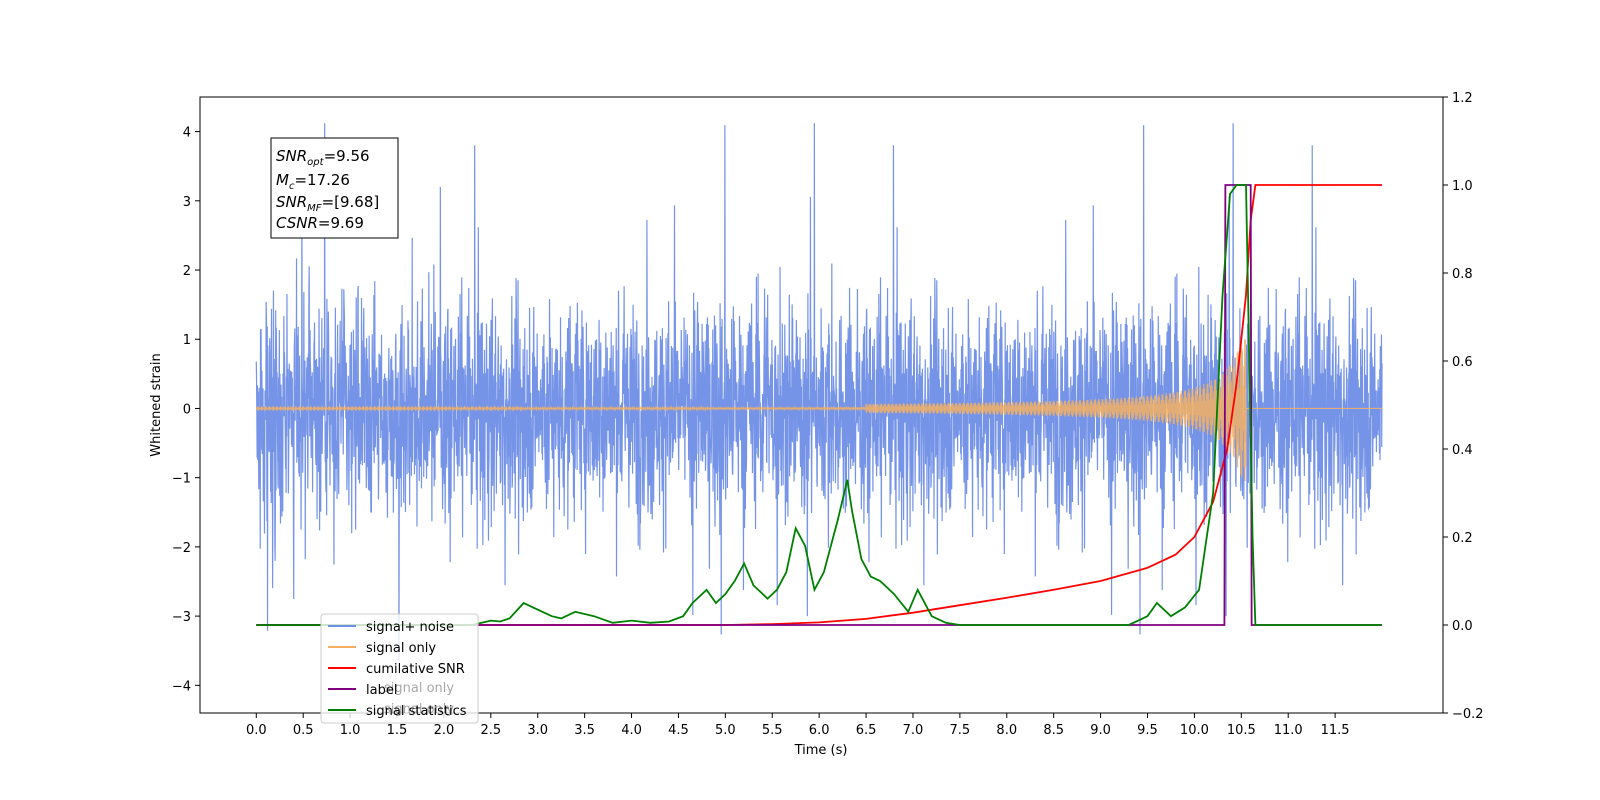 This screenshot has width=1600, height=800. What do you see at coordinates (320, 223) in the screenshot?
I see `csnr-annotation: CSNR=9.69` at bounding box center [320, 223].